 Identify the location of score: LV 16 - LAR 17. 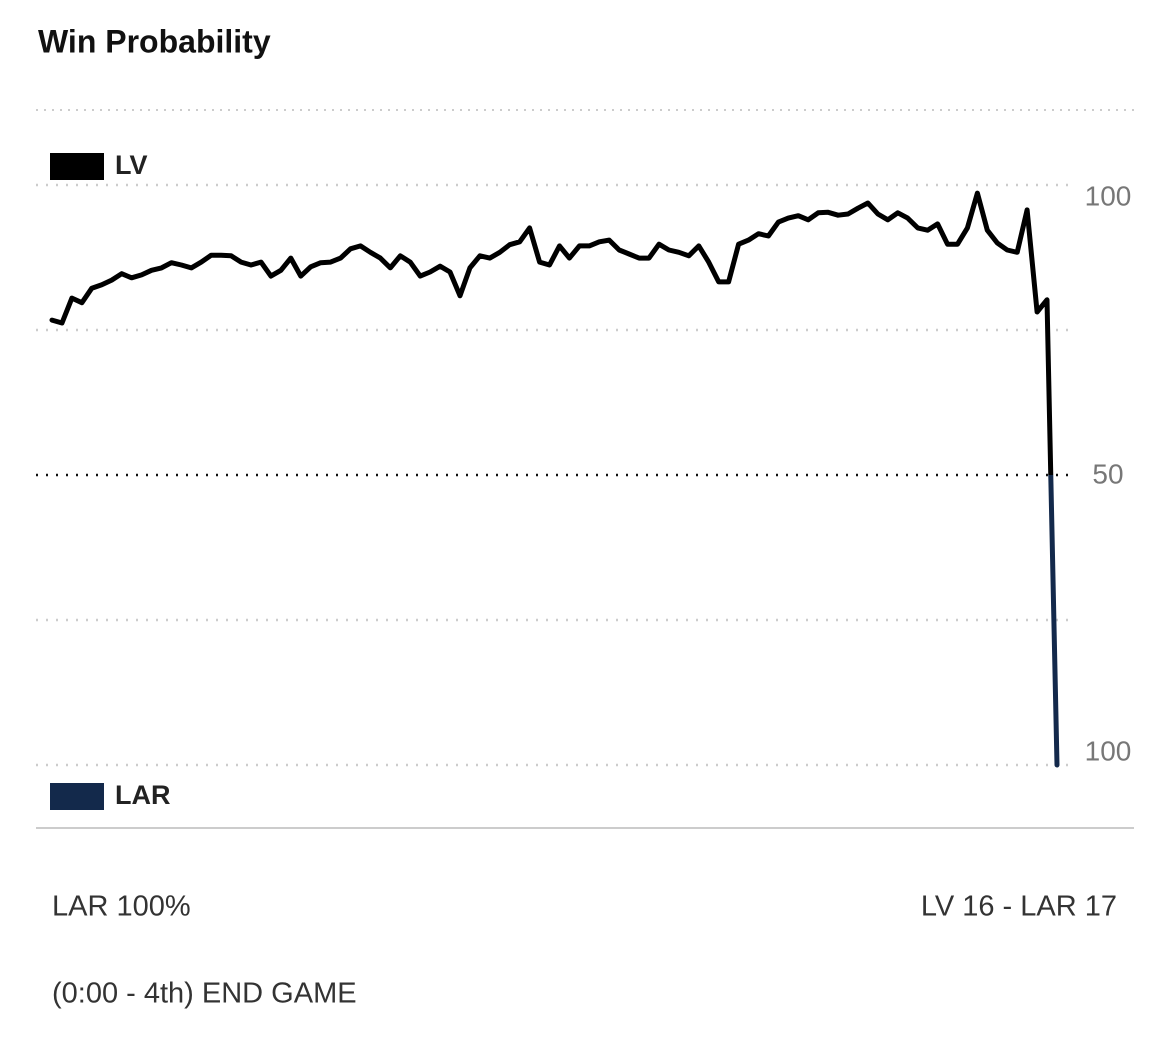
(1019, 907).